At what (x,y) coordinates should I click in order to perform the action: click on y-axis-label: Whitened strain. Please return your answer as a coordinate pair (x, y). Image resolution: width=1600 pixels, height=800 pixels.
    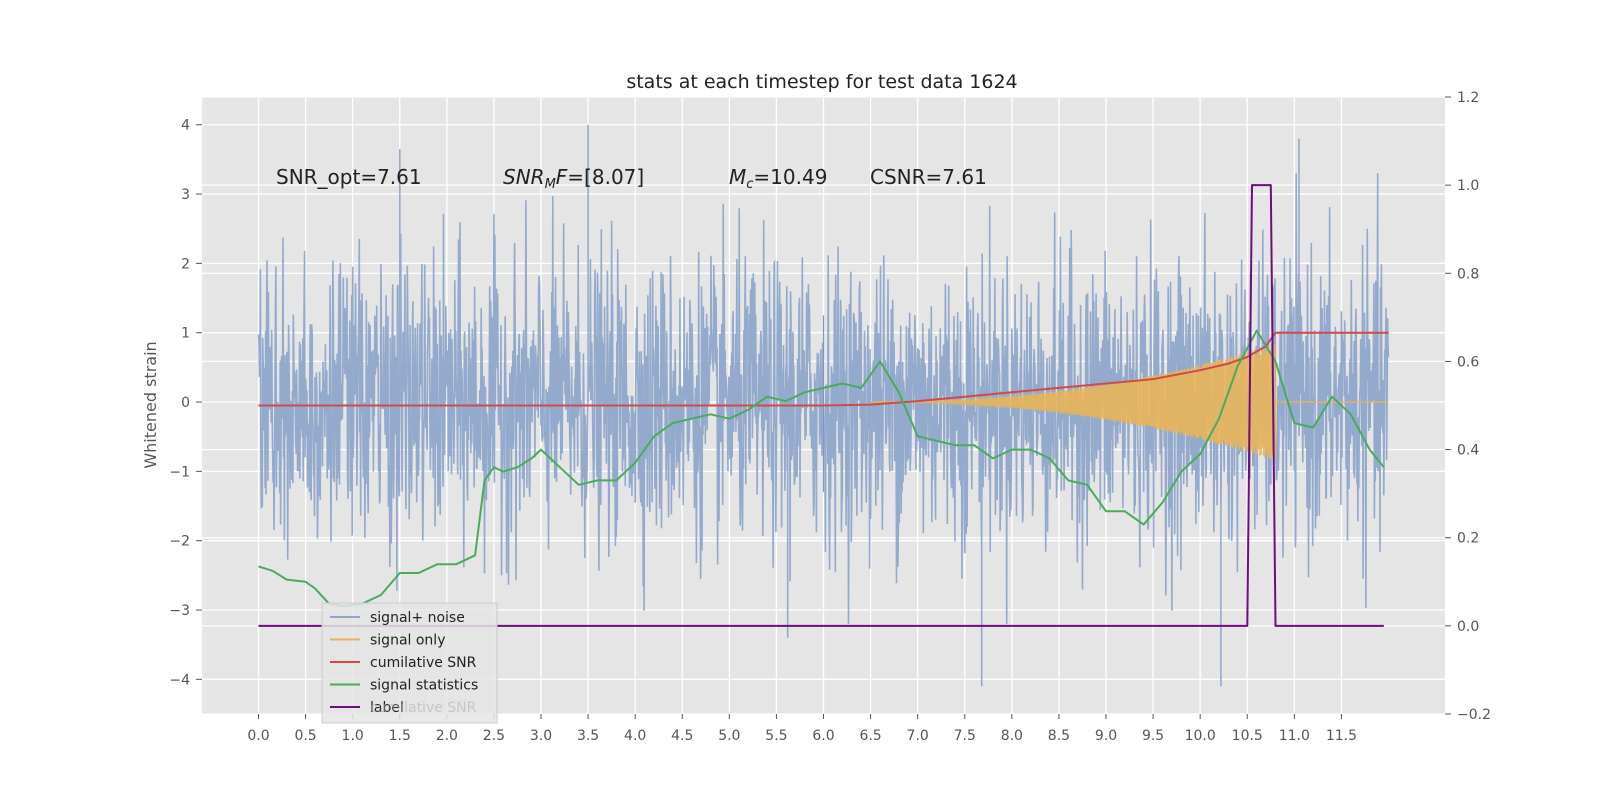
    Looking at the image, I should click on (150, 404).